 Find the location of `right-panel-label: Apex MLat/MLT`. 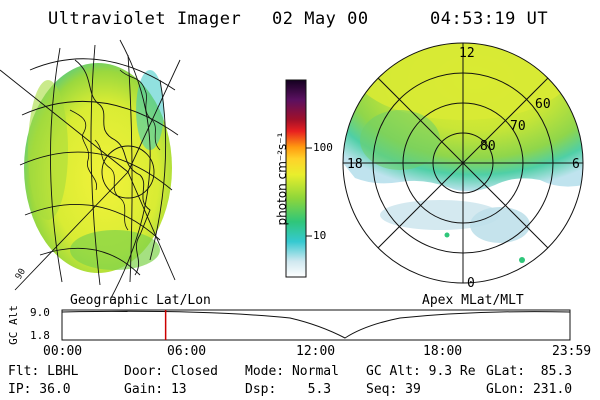

right-panel-label: Apex MLat/MLT is located at coordinates (473, 300).